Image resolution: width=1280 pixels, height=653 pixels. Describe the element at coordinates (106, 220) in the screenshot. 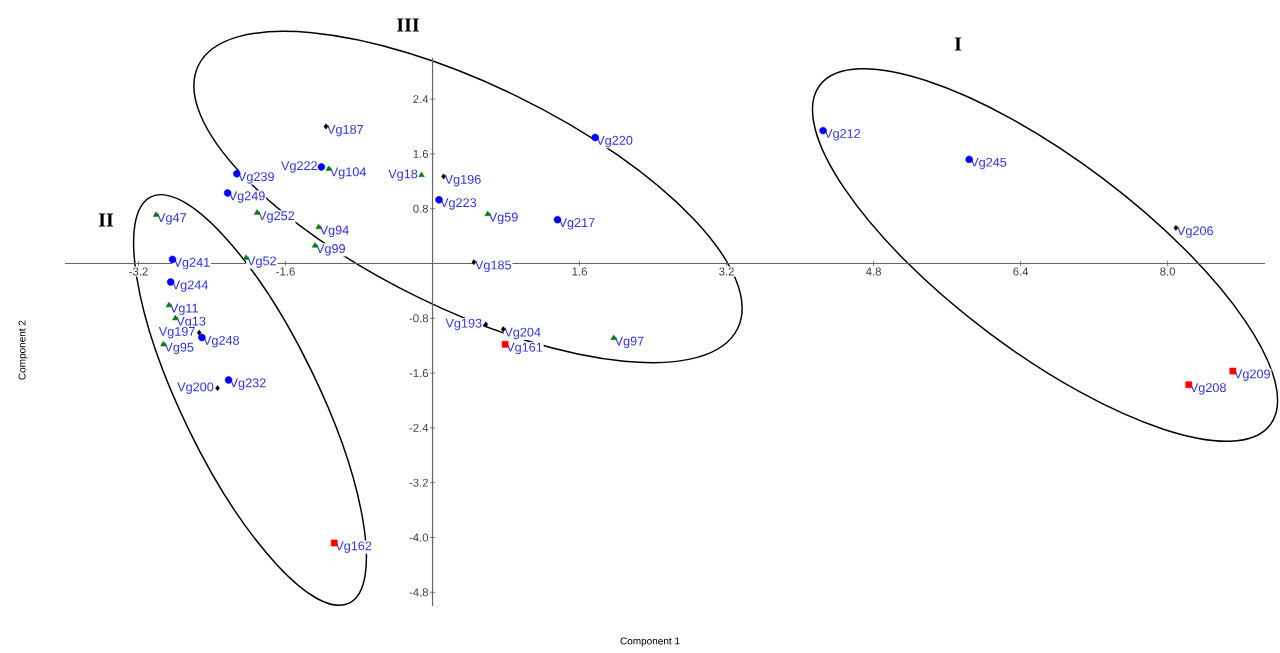

I see `annotation: II` at that location.